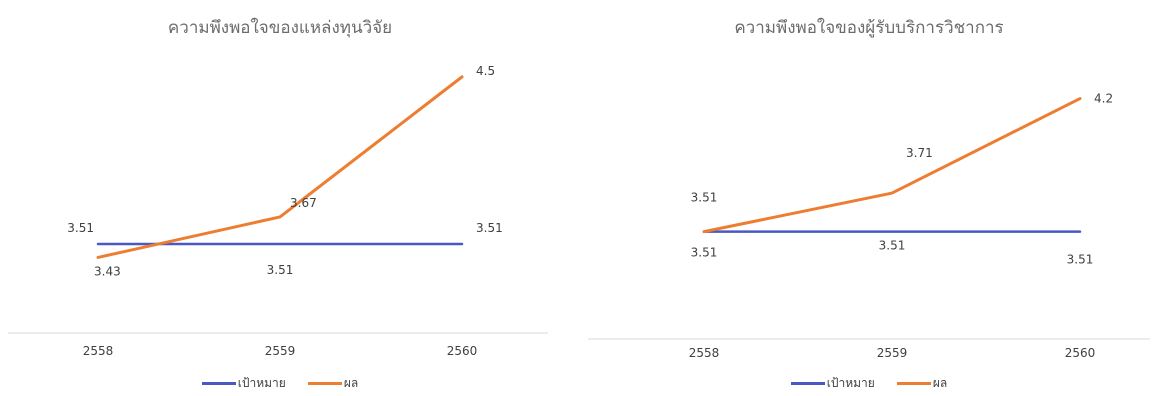  Describe the element at coordinates (280, 28) in the screenshot. I see `chart-title: ความพึงพอใจของแหล่งทุนวิจัย` at that location.